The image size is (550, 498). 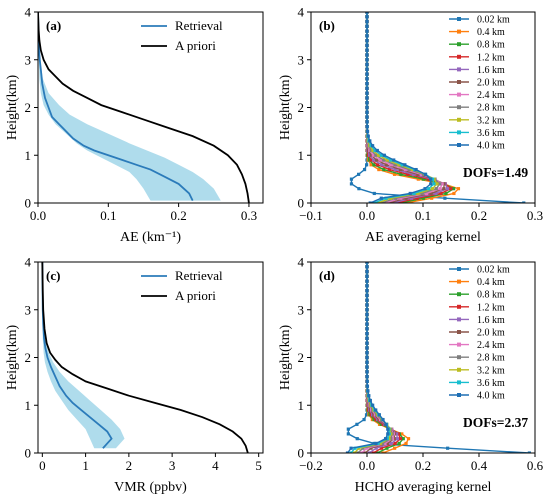 What do you see at coordinates (491, 307) in the screenshot?
I see `legend-label: 1.2 km` at bounding box center [491, 307].